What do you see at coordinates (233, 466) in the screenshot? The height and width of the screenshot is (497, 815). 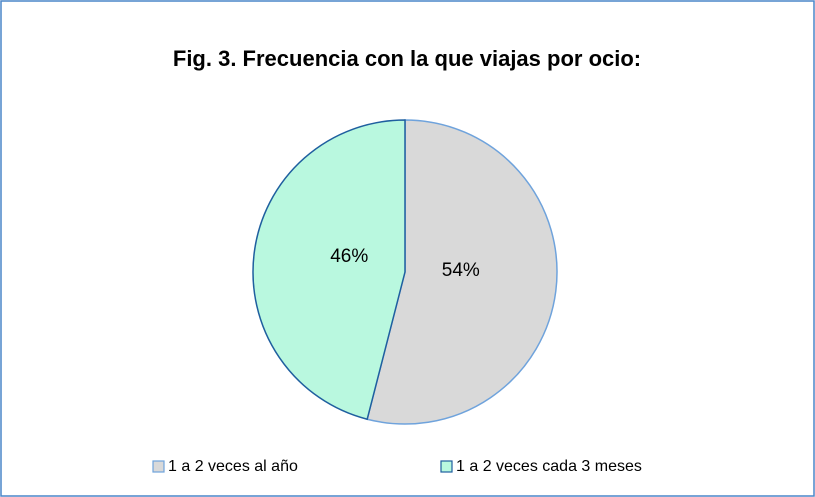 I see `legend-label: 1 a 2 veces al año` at bounding box center [233, 466].